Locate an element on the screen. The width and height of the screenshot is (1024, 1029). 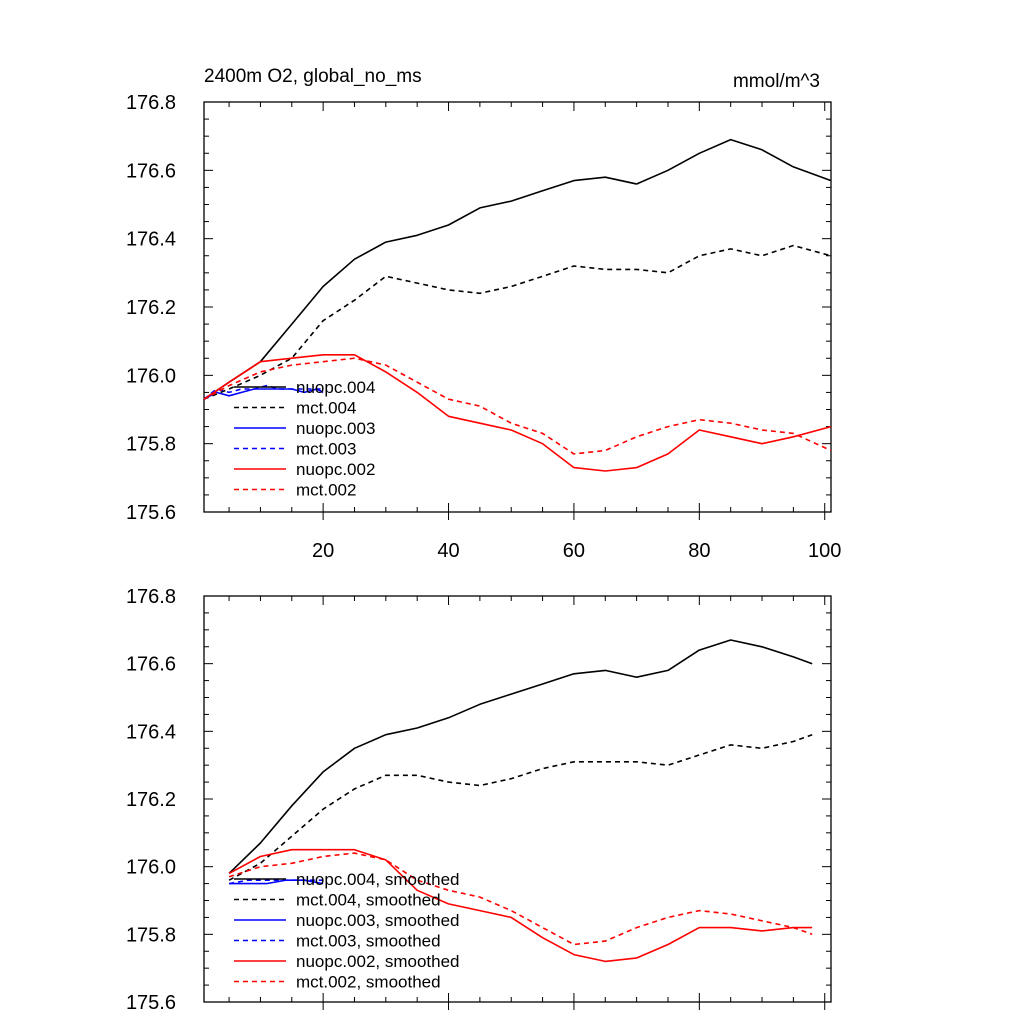
legend-label: nuopc.003 is located at coordinates (335, 428).